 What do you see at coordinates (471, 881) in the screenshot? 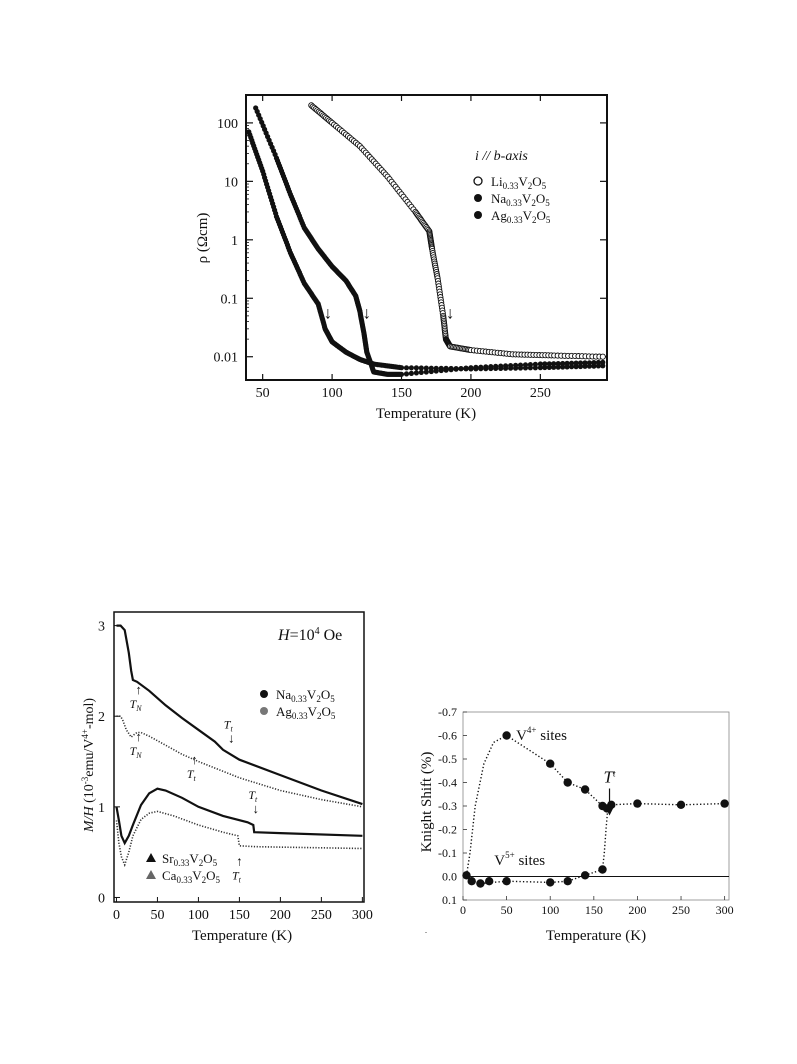
I see `point-V5+-sites-1` at bounding box center [471, 881].